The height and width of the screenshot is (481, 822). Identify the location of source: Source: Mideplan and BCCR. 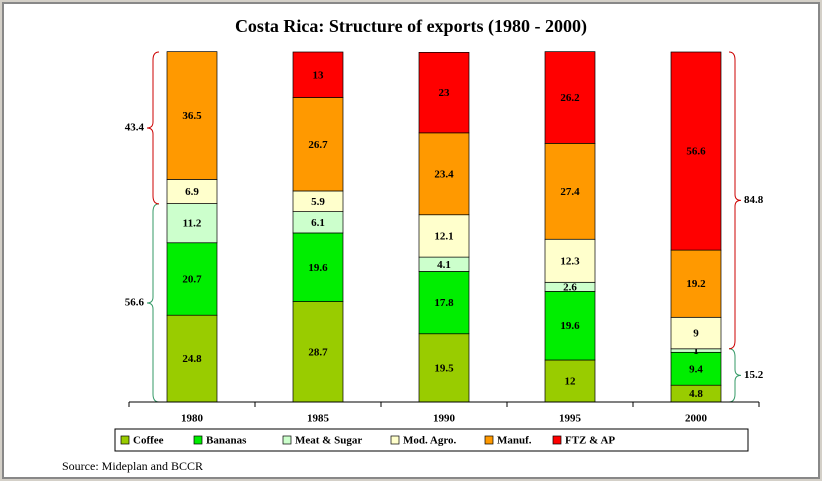
(132, 466).